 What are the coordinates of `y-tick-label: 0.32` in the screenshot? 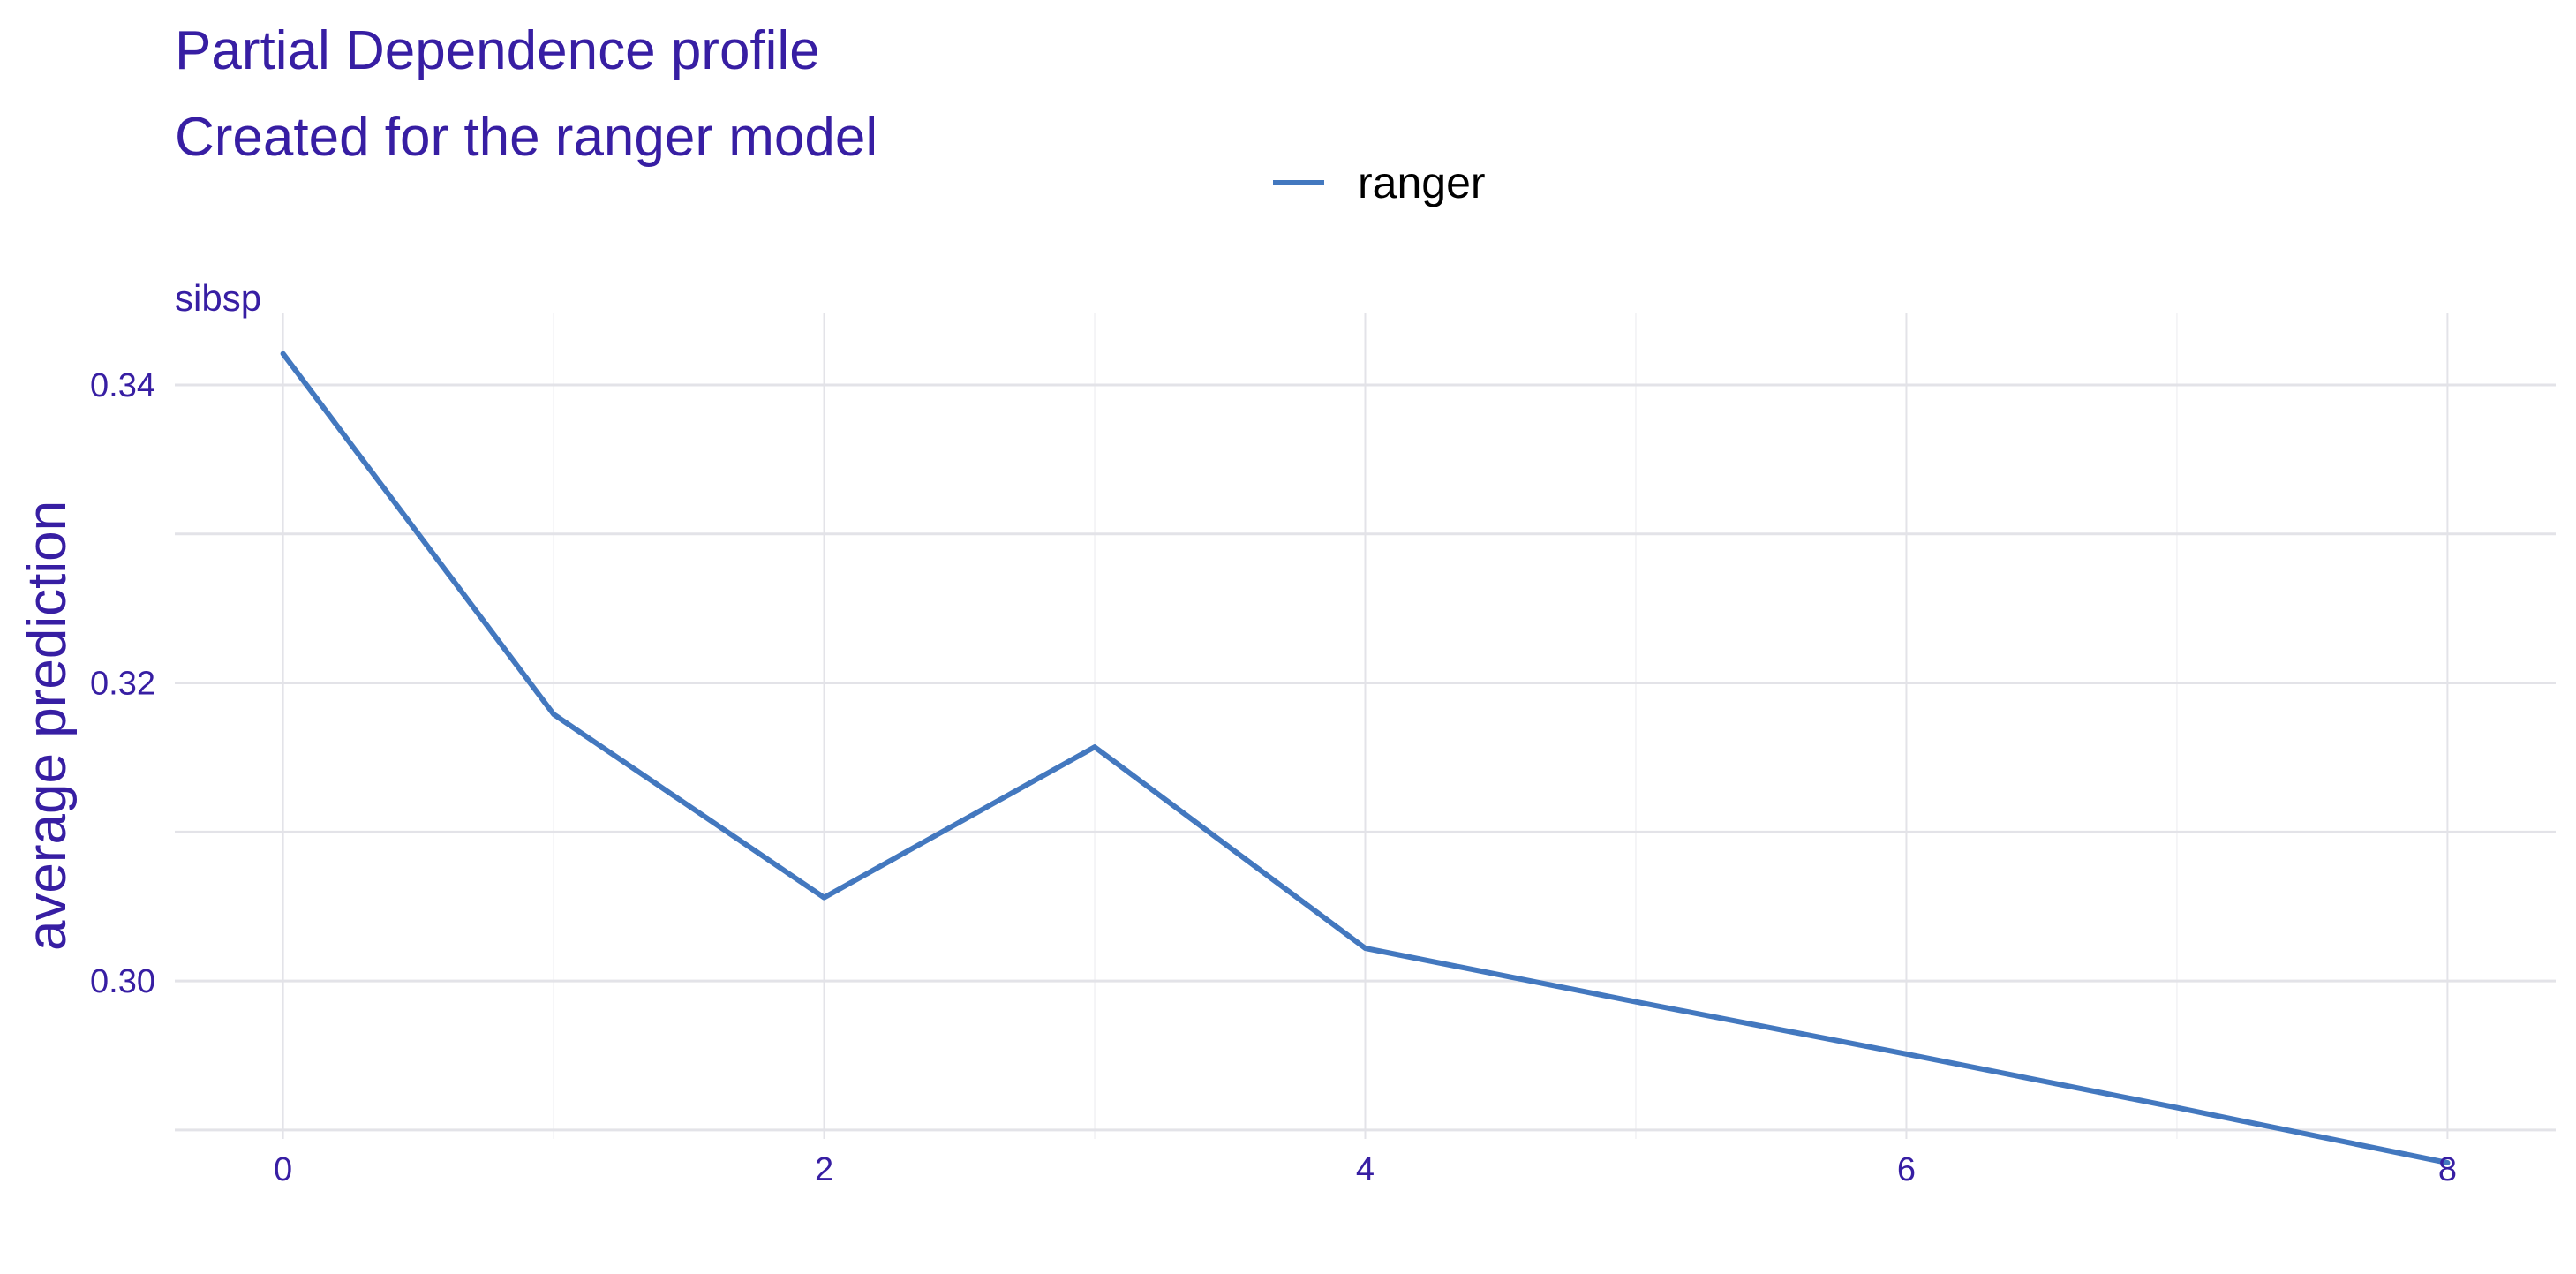 It's located at (123, 684).